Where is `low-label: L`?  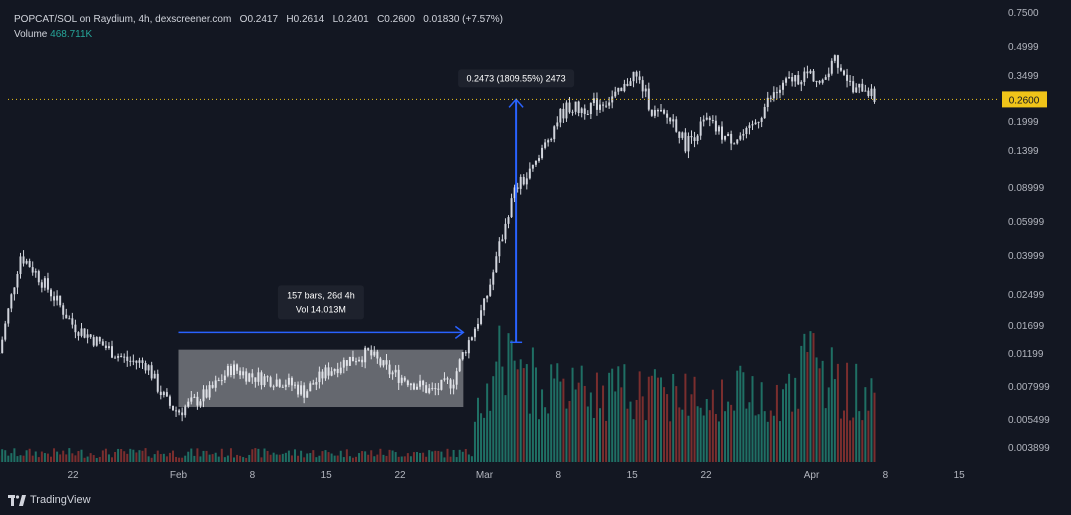 low-label: L is located at coordinates (335, 19).